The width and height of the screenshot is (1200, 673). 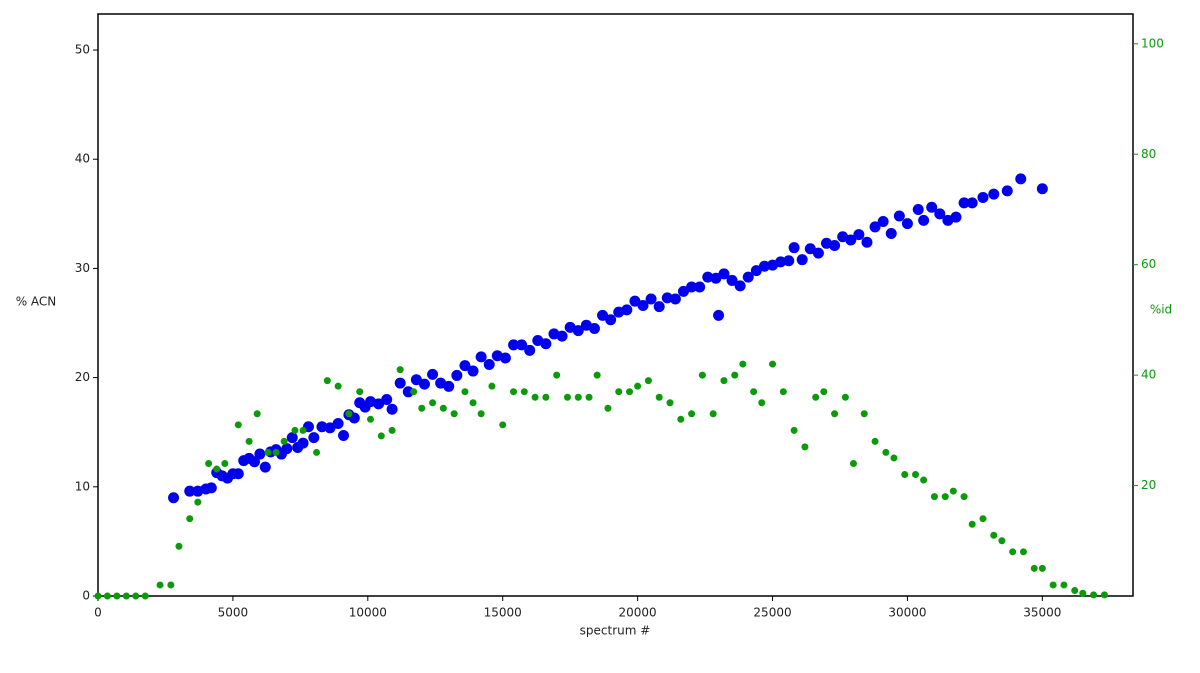 What do you see at coordinates (503, 613) in the screenshot?
I see `x-tick-label: 15000` at bounding box center [503, 613].